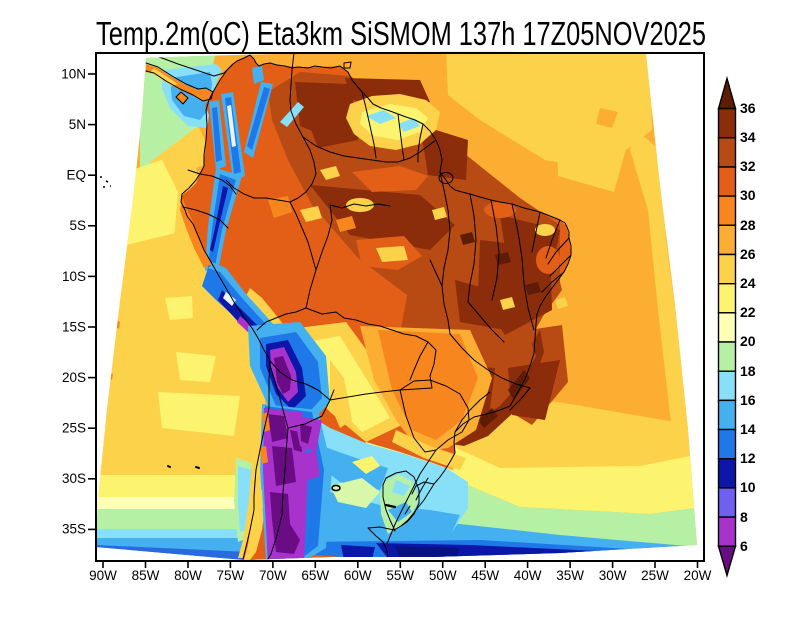 This screenshot has height=618, width=800. Describe the element at coordinates (77, 225) in the screenshot. I see `svg-text: 5S` at that location.